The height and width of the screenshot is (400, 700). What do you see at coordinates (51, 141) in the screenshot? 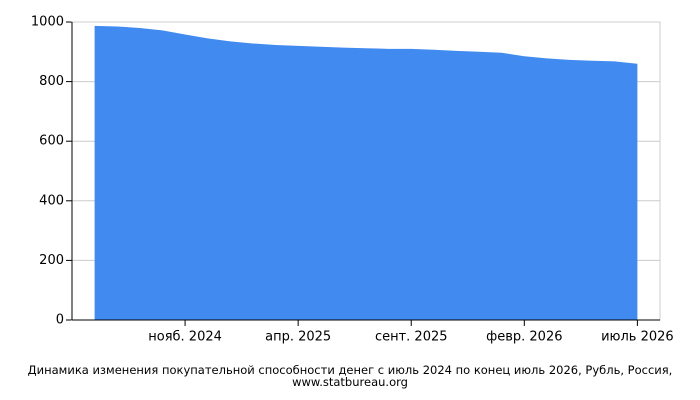
I see `y-tick-label: 600` at bounding box center [51, 141].